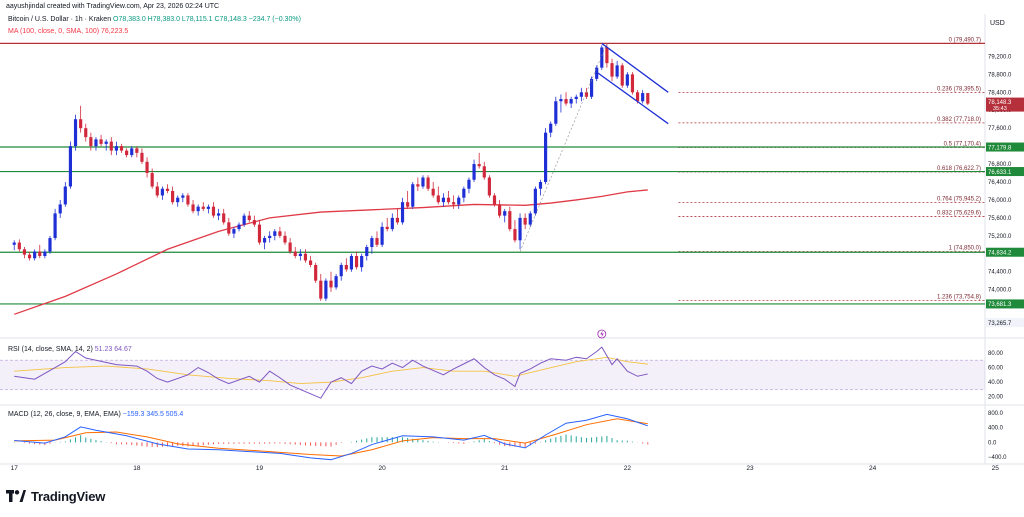 Image resolution: width=1024 pixels, height=517 pixels. What do you see at coordinates (55, 496) in the screenshot?
I see `brand: TradingView` at bounding box center [55, 496].